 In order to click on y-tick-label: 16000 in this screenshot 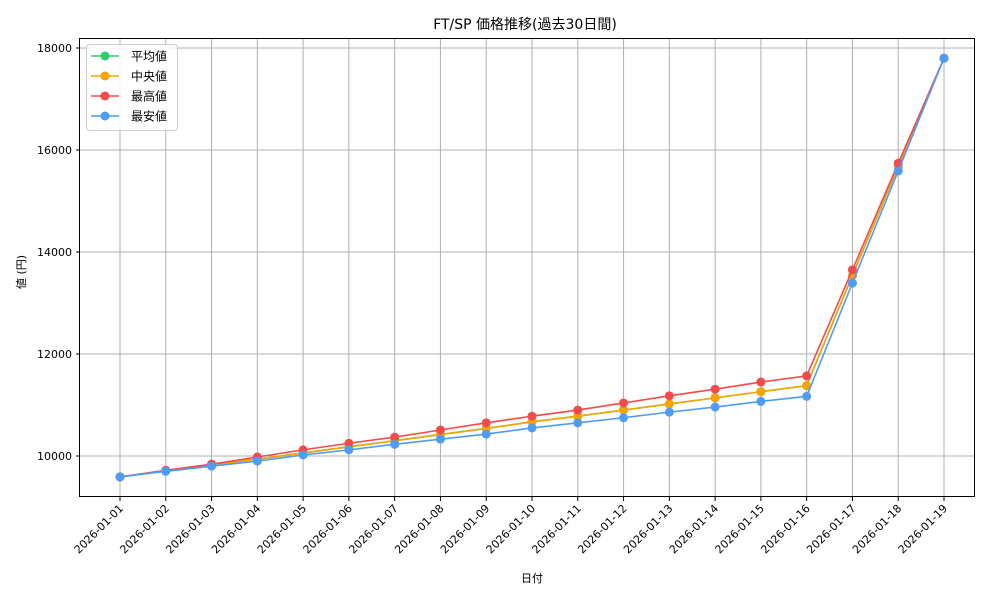, I will do `click(54, 150)`.